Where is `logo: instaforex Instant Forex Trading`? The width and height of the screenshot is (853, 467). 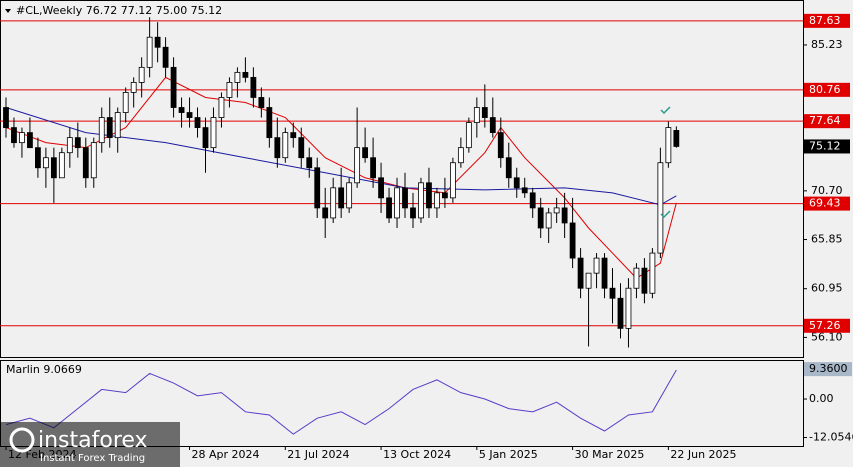
logo: instaforex Instant Forex Trading is located at coordinates (90, 444).